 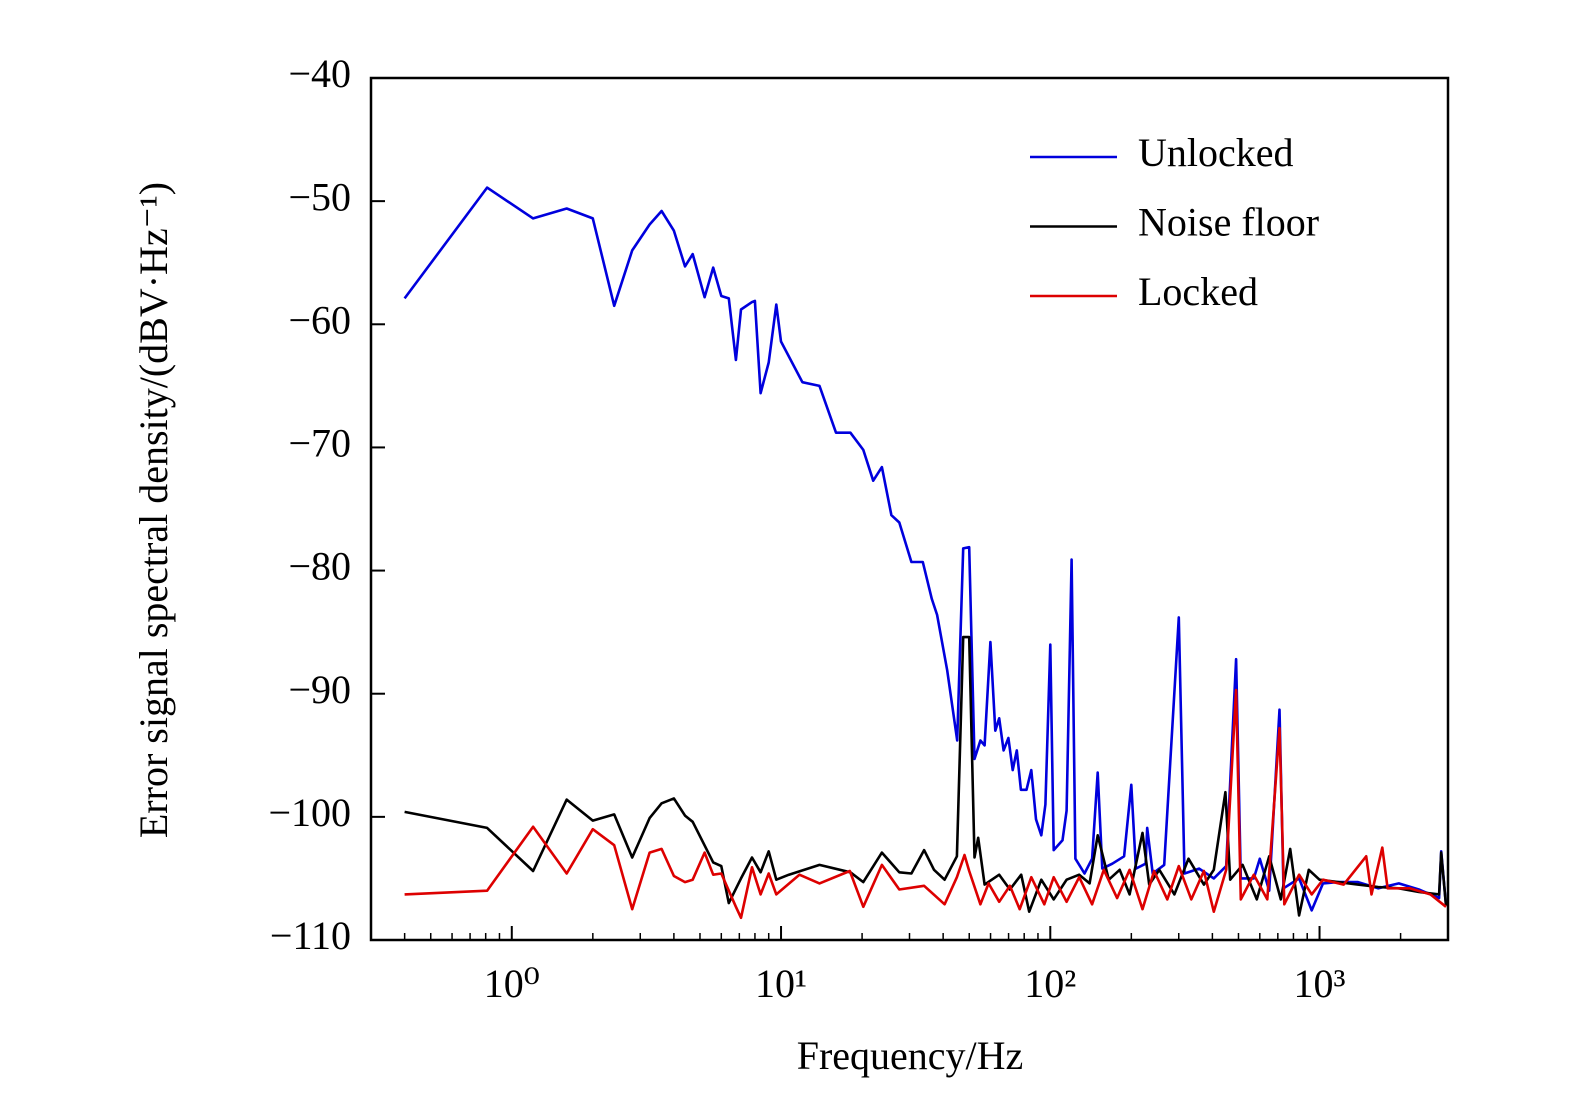 What do you see at coordinates (310, 935) in the screenshot?
I see `y-tick-label: −110` at bounding box center [310, 935].